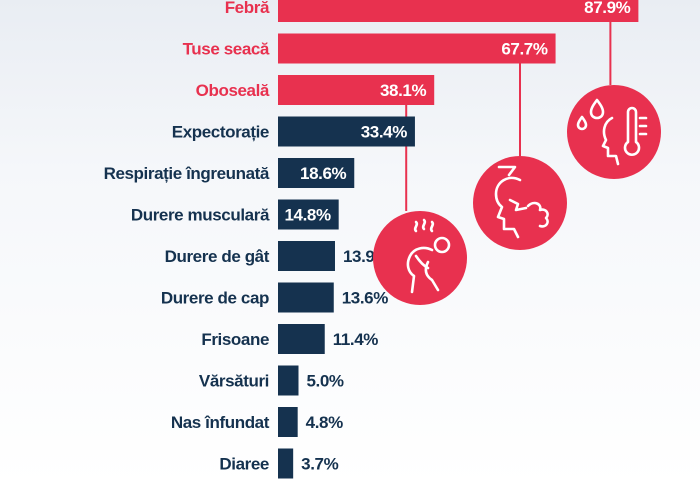 The width and height of the screenshot is (700, 485). What do you see at coordinates (215, 298) in the screenshot?
I see `category-label-durere-de-cap: Durere de cap` at bounding box center [215, 298].